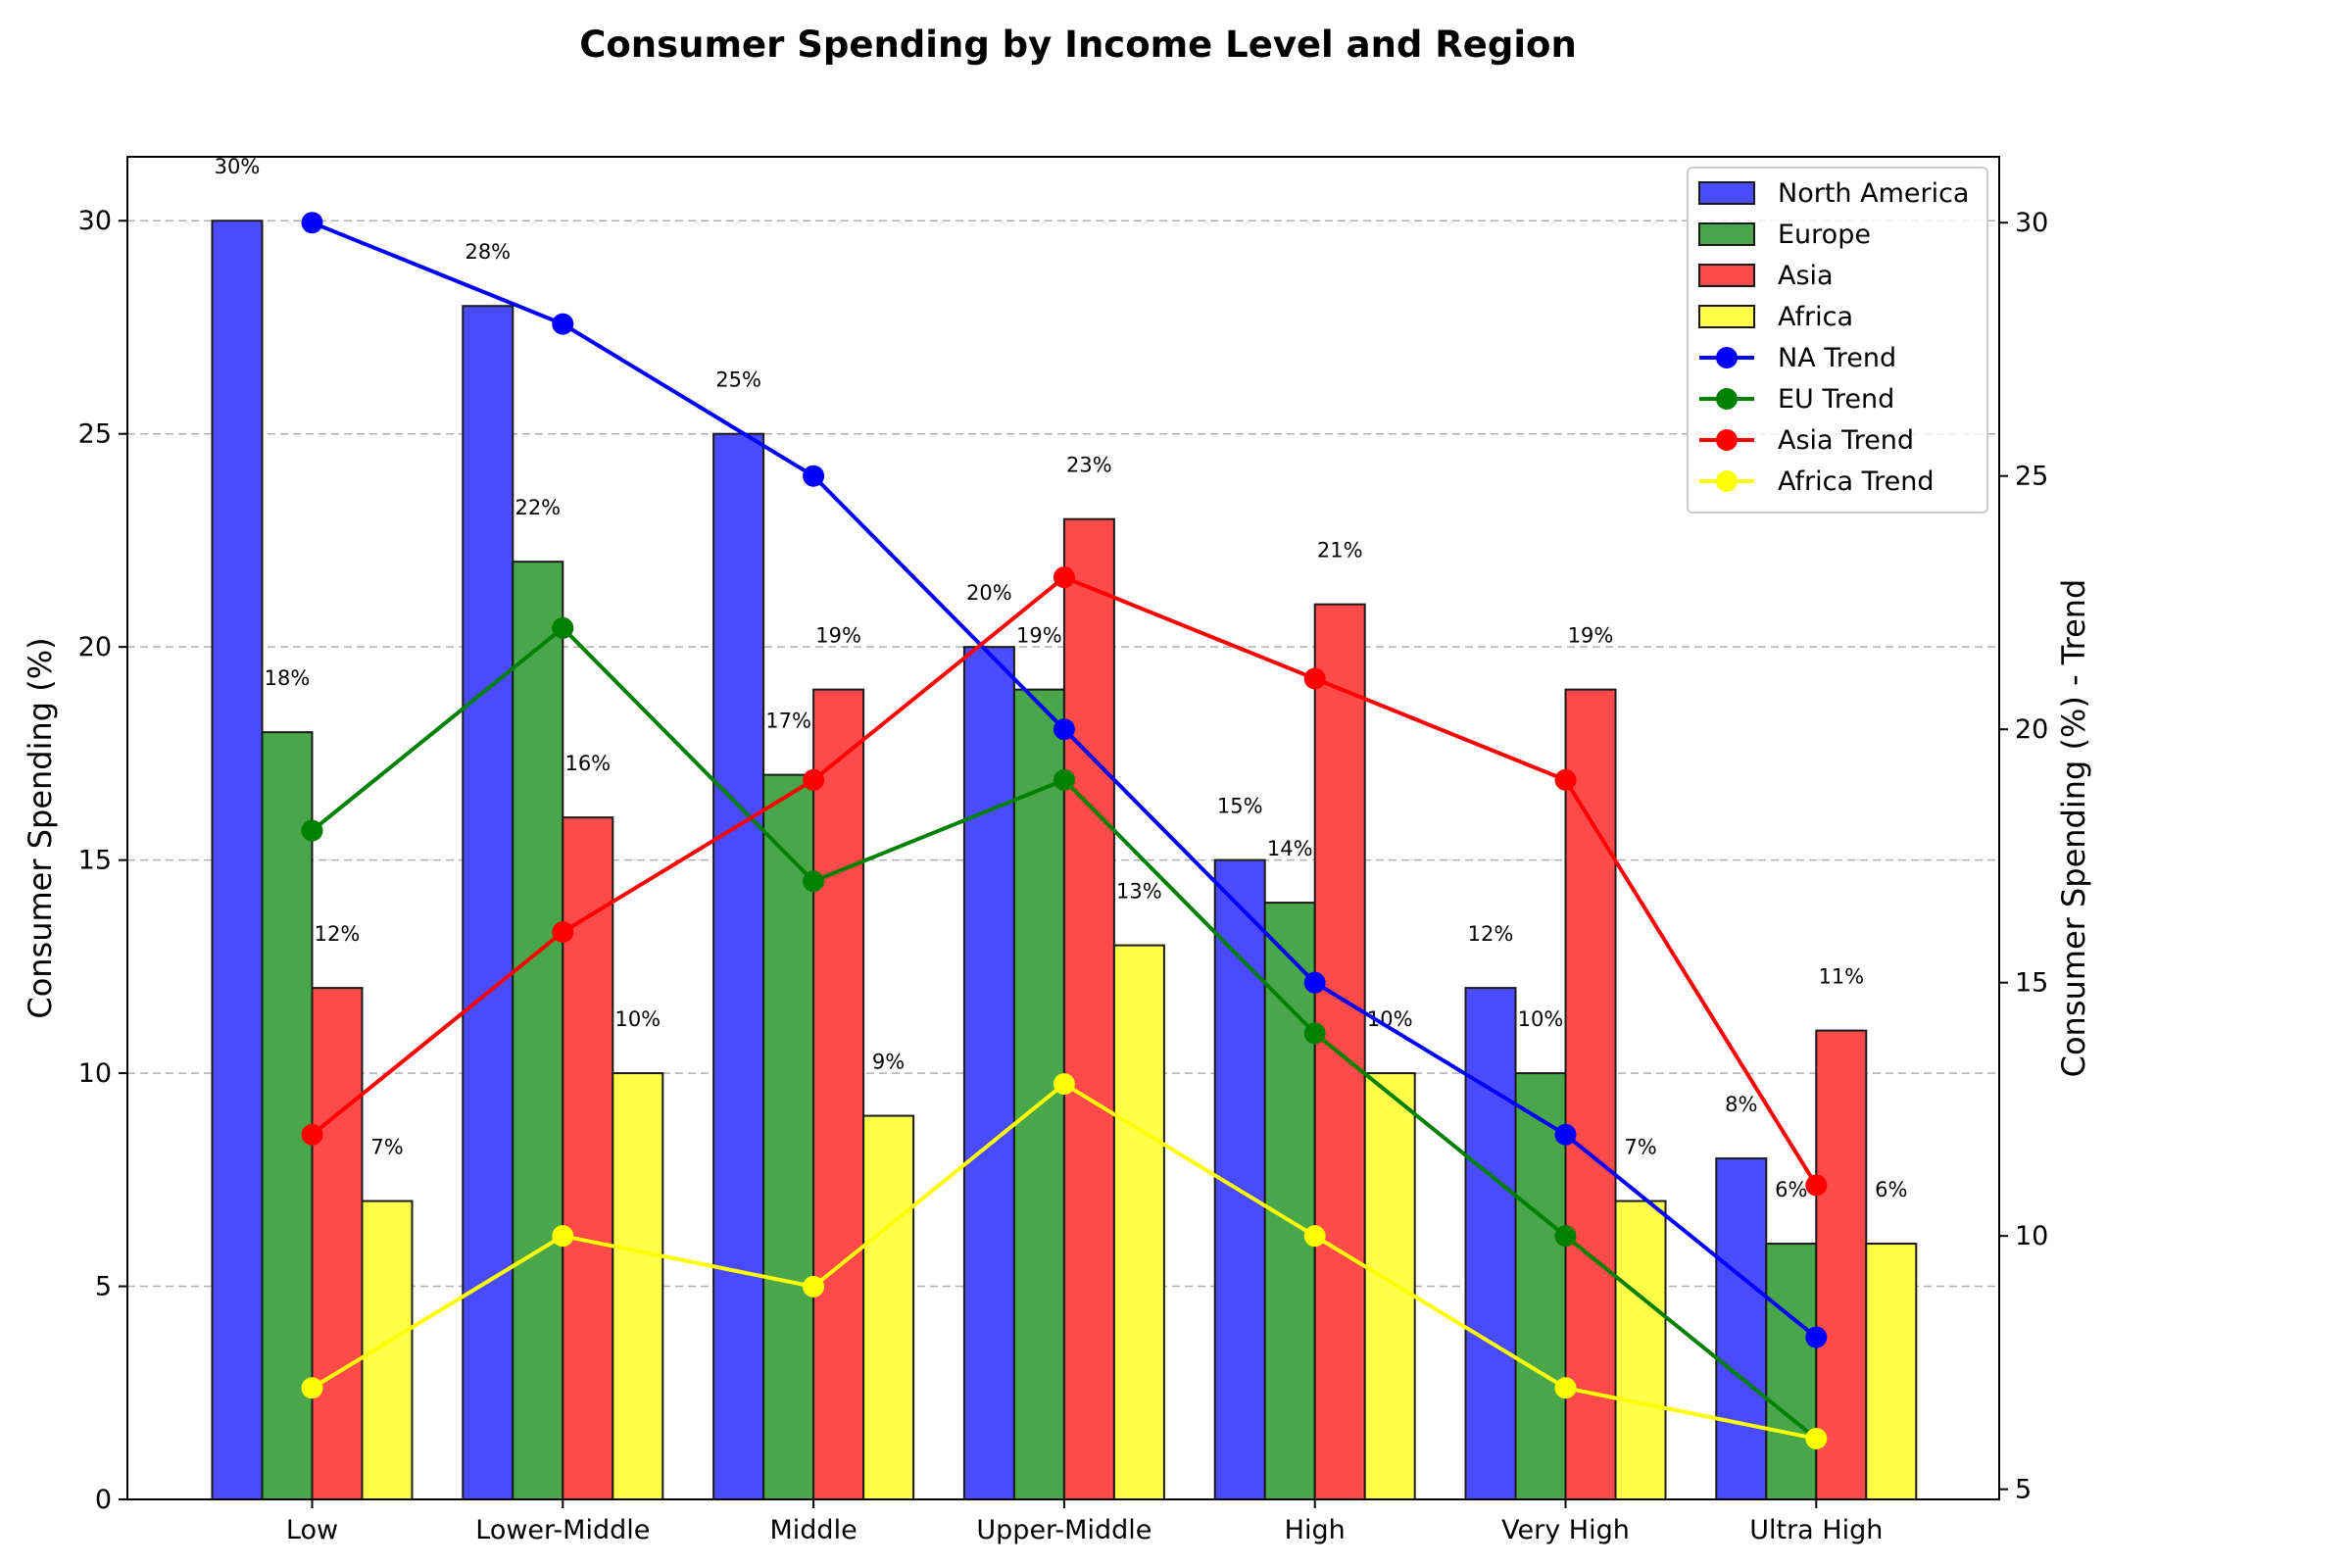  What do you see at coordinates (95, 647) in the screenshot?
I see `y-tick-label-20: 20` at bounding box center [95, 647].